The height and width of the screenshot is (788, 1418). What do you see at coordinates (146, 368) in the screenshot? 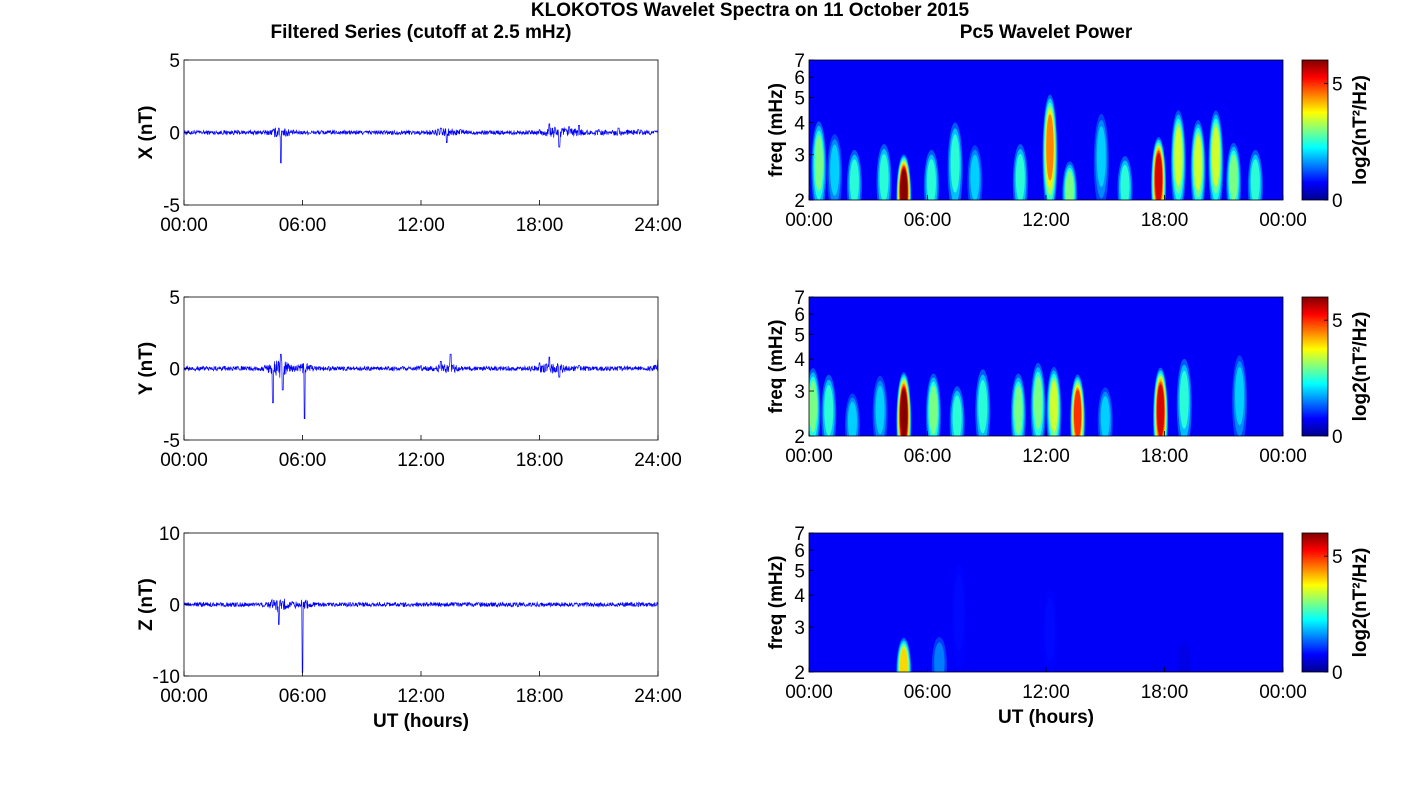
I see `y-axis-label: Y (nT)` at bounding box center [146, 368].